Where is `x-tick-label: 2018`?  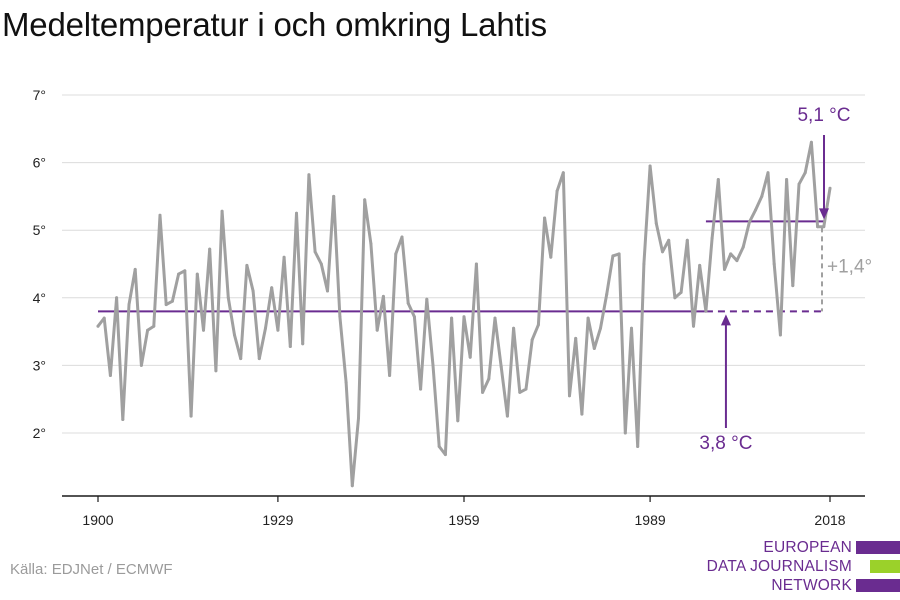
x-tick-label: 2018 is located at coordinates (829, 520).